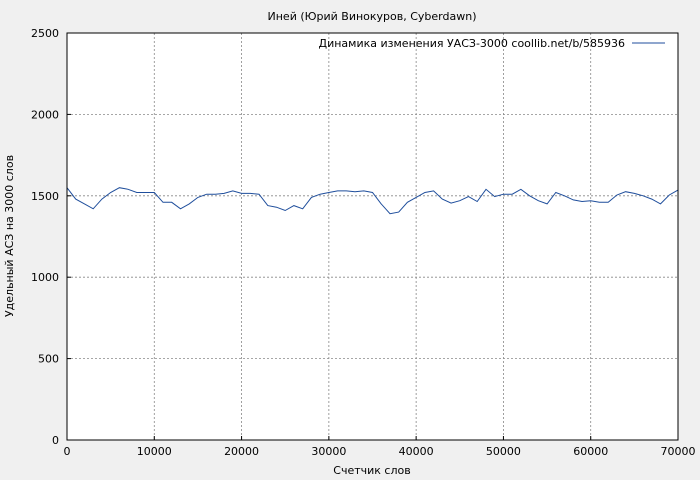  I want to click on series-line, so click(372, 201).